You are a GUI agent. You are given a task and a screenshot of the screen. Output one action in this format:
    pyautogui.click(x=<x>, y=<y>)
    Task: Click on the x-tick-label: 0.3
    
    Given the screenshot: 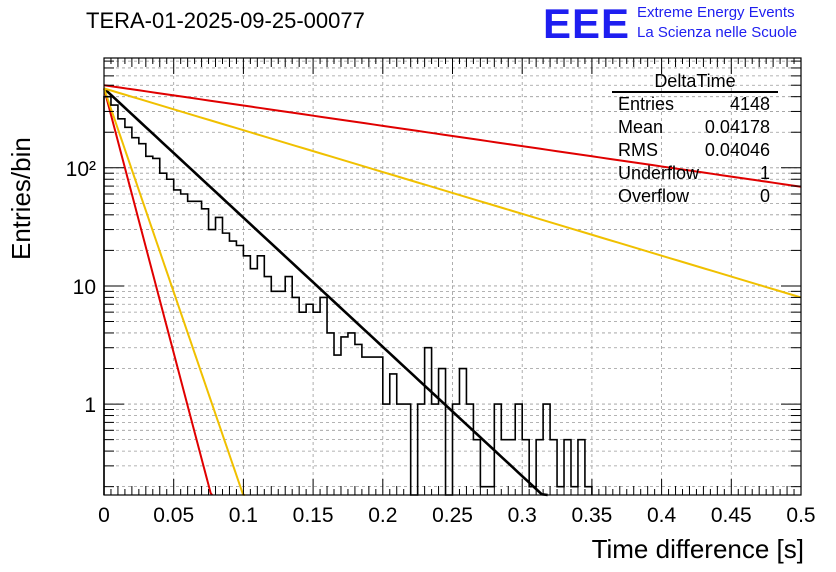 What is the action you would take?
    pyautogui.click(x=522, y=515)
    